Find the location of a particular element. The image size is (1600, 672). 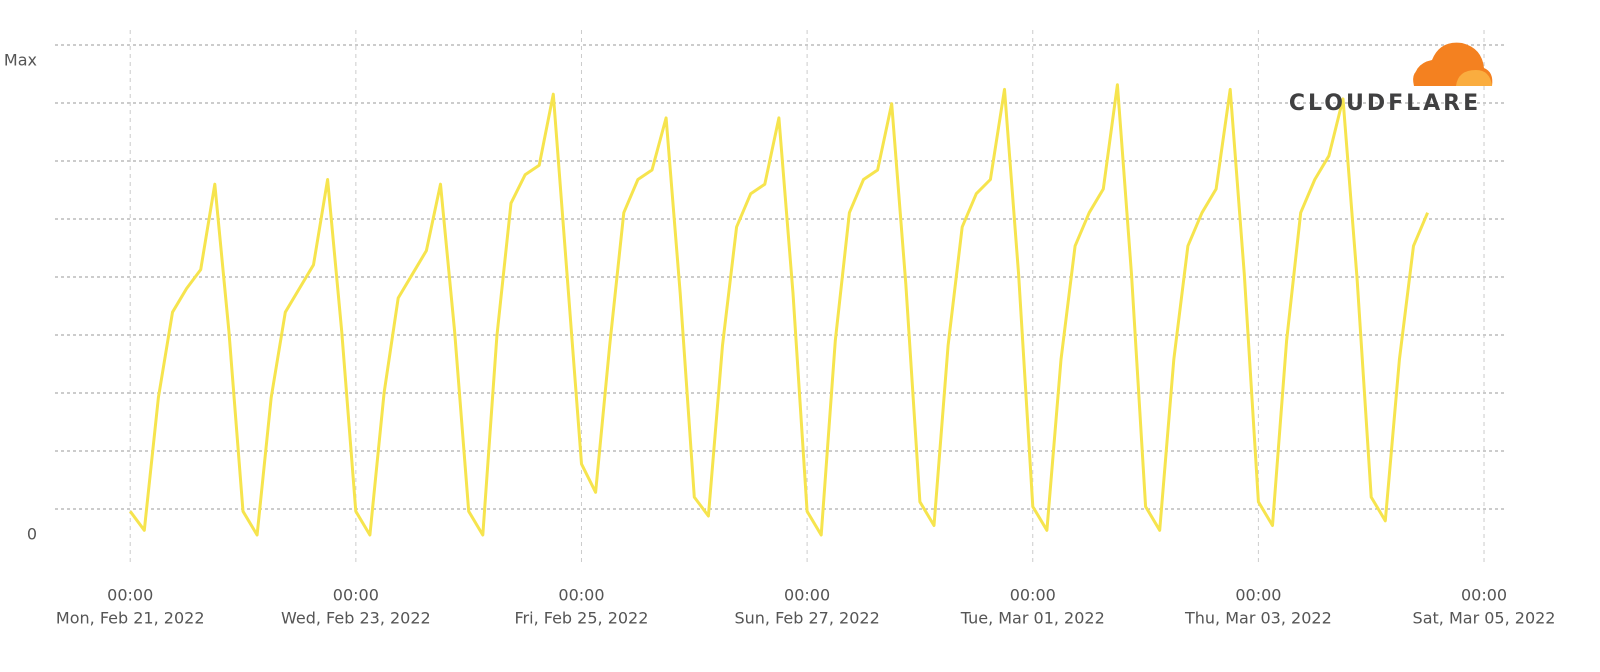

y-tick-label: Max is located at coordinates (20, 60).